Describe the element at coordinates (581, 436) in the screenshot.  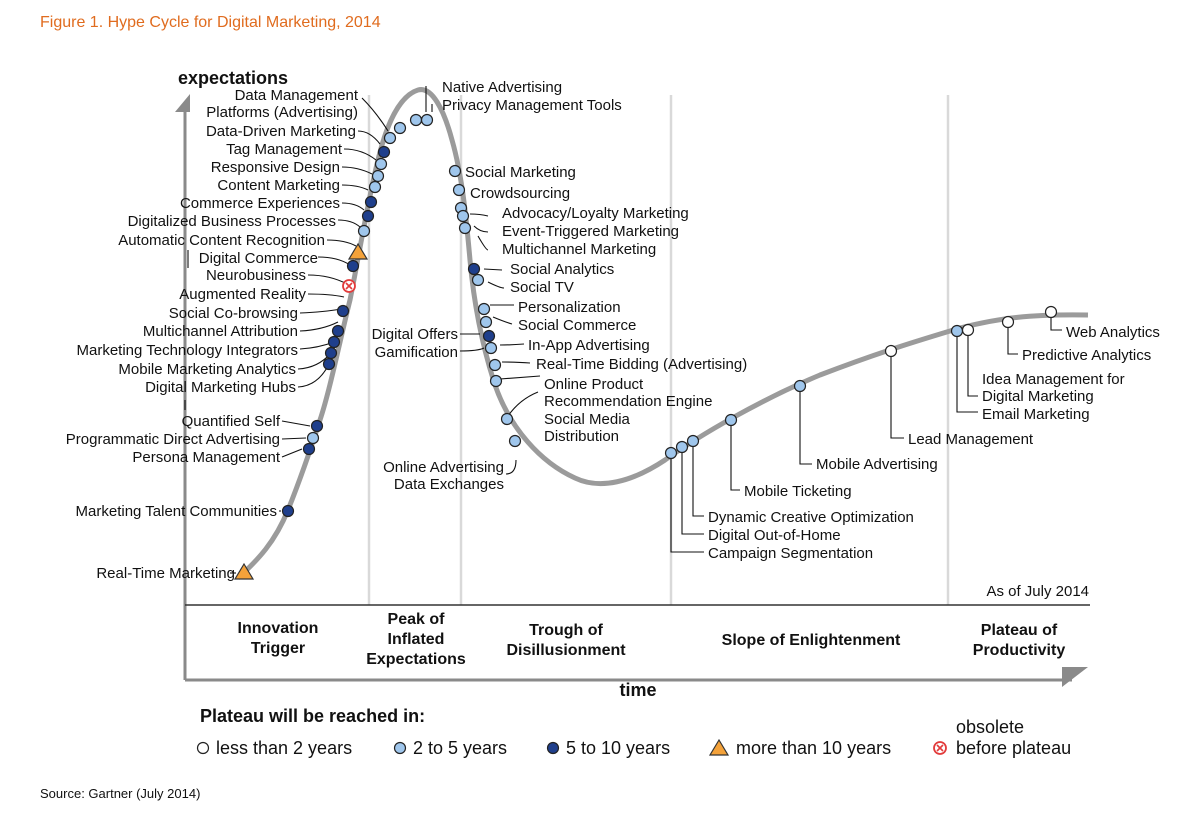
I see `label-line: Distribution` at that location.